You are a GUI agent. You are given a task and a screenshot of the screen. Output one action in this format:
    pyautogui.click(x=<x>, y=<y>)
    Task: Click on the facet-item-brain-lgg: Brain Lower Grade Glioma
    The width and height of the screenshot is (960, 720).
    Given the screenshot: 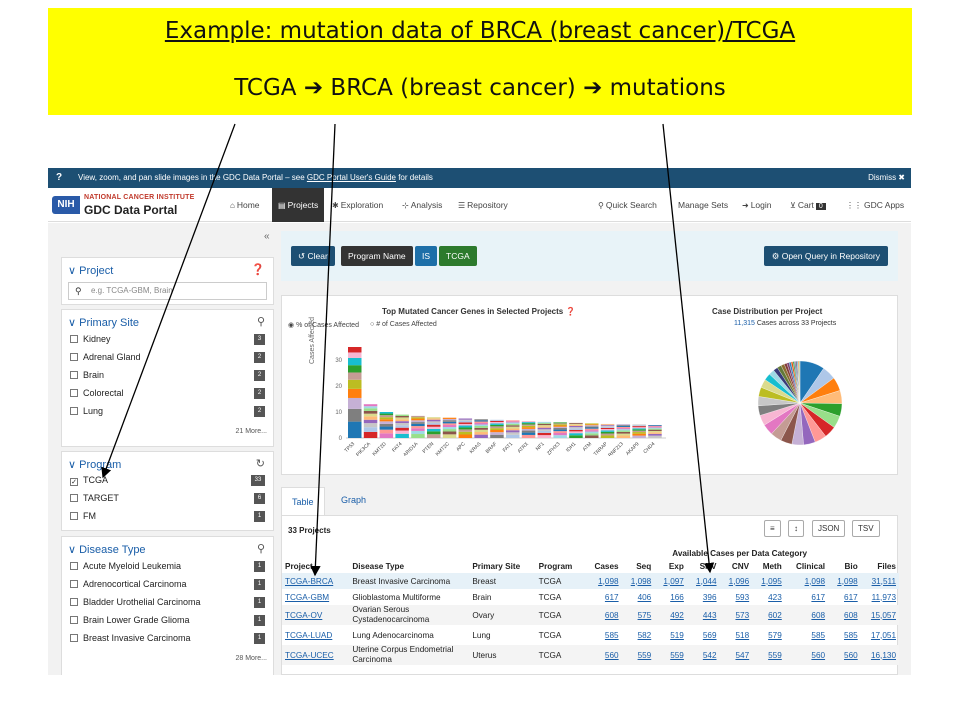 What is the action you would take?
    pyautogui.click(x=130, y=620)
    